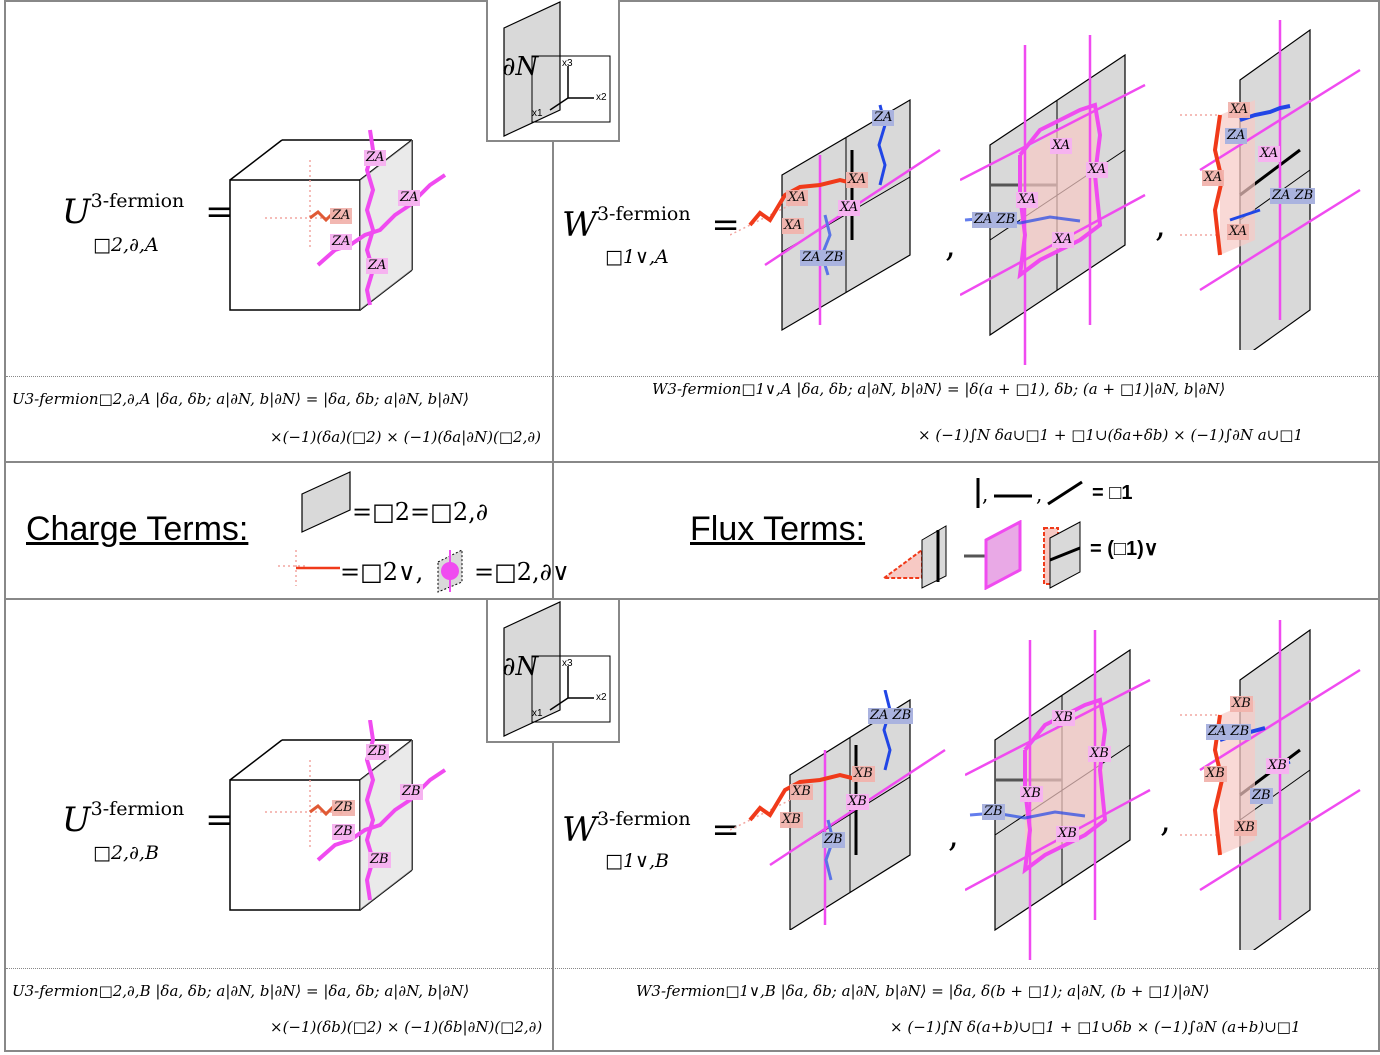 The image size is (1380, 1055). What do you see at coordinates (1165, 820) in the screenshot?
I see `bottom-w-comma-2: ,` at bounding box center [1165, 820].